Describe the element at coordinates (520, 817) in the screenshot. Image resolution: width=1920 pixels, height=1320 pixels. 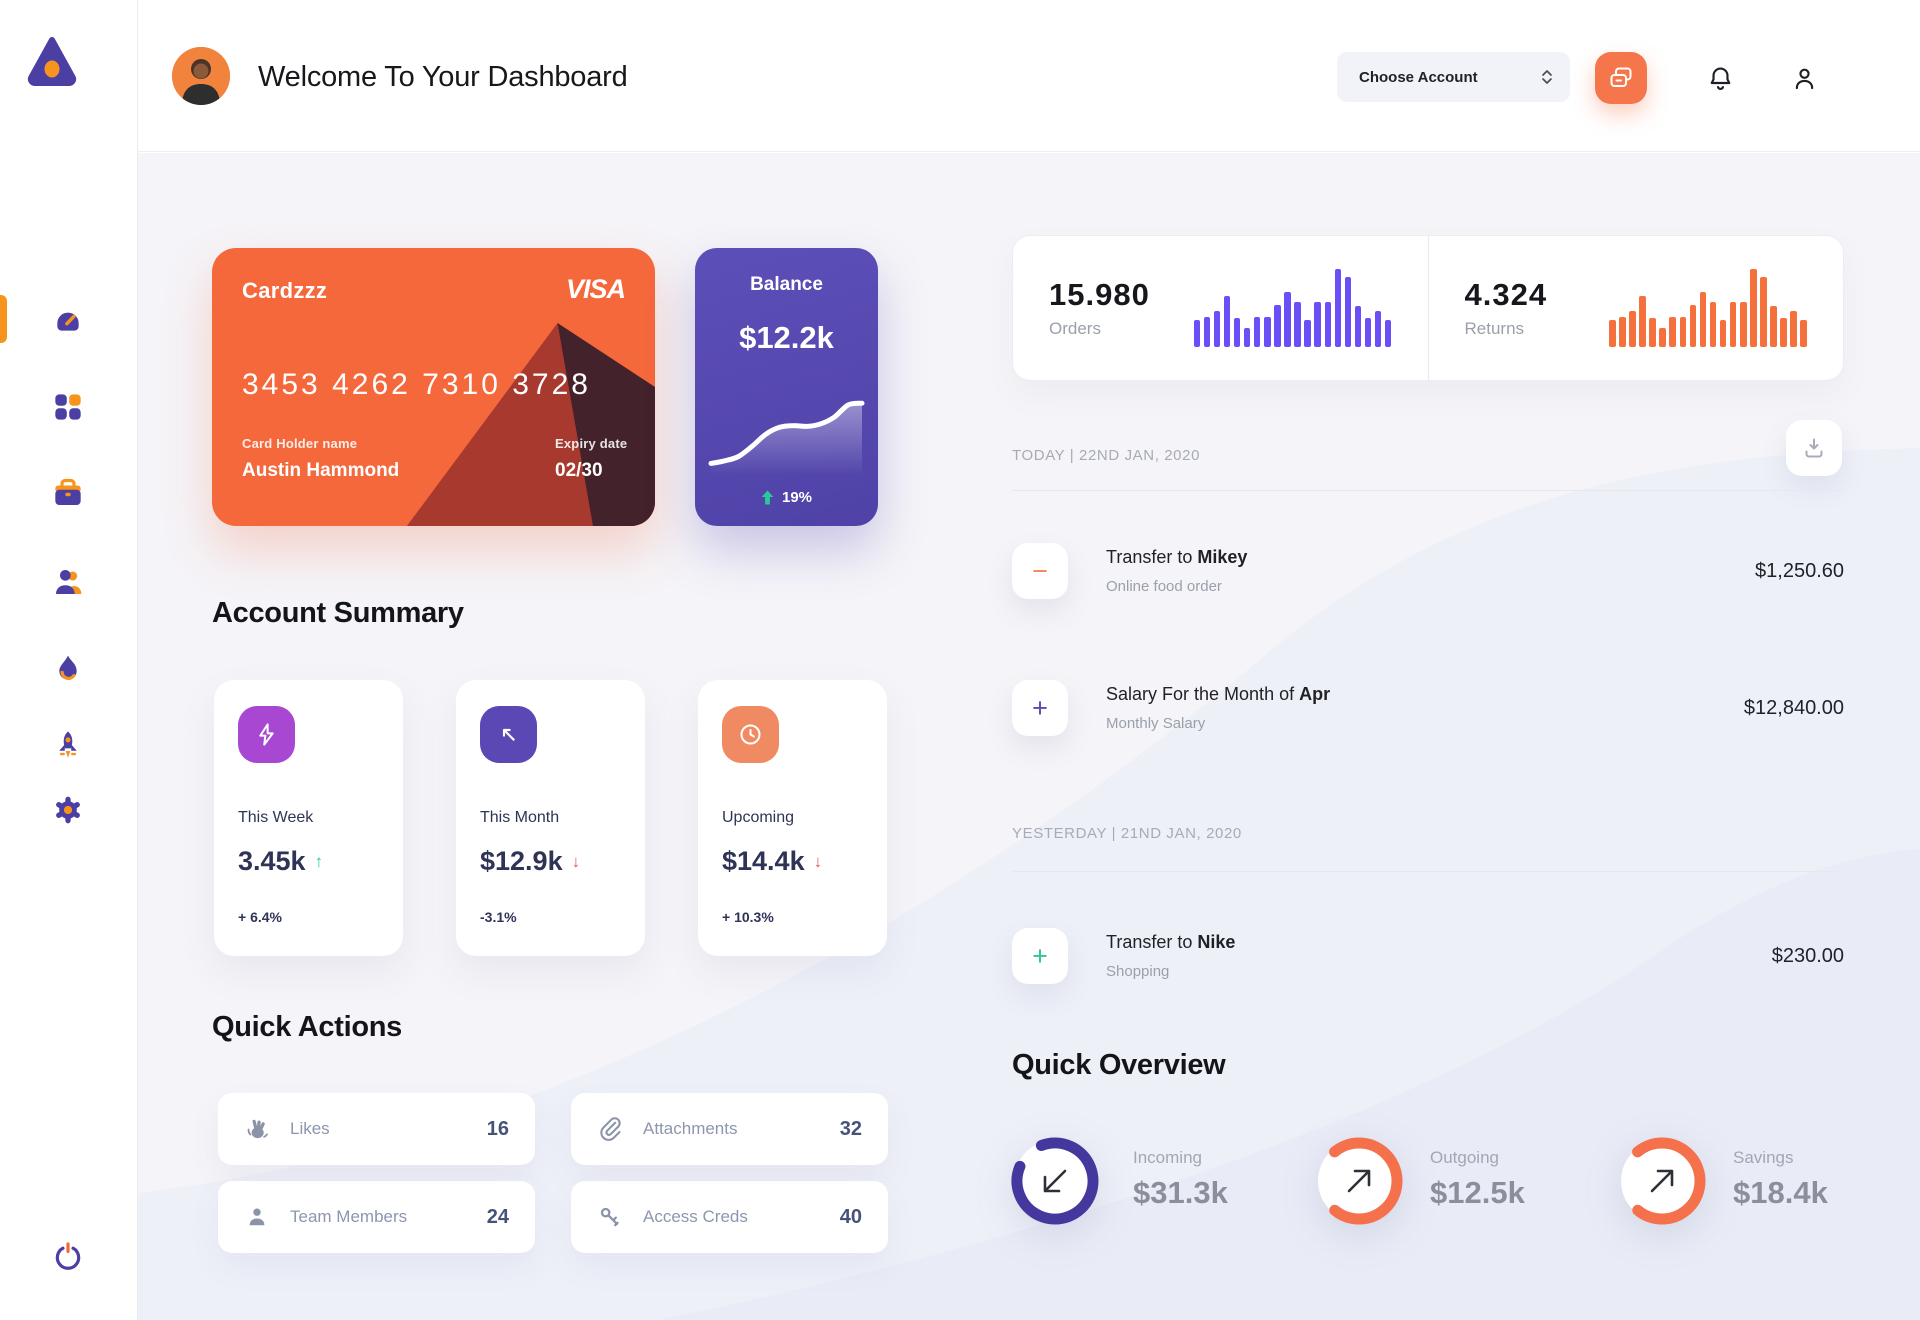
I see `summary-label: This Month` at that location.